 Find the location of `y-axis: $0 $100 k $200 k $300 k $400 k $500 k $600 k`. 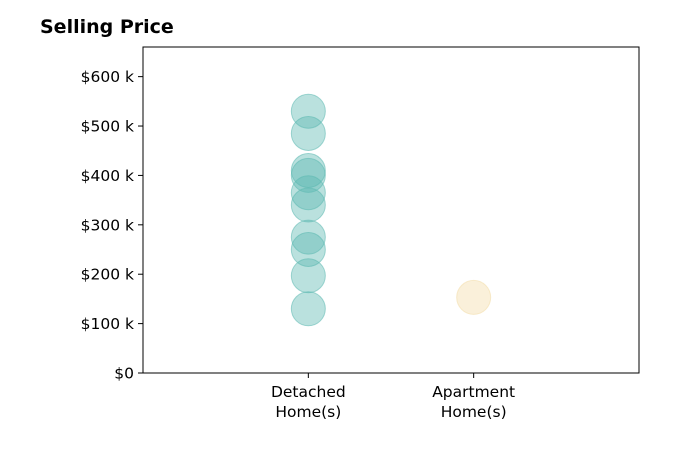

y-axis: $0 $100 k $200 k $300 k $400 k $500 k $600 k is located at coordinates (112, 225).